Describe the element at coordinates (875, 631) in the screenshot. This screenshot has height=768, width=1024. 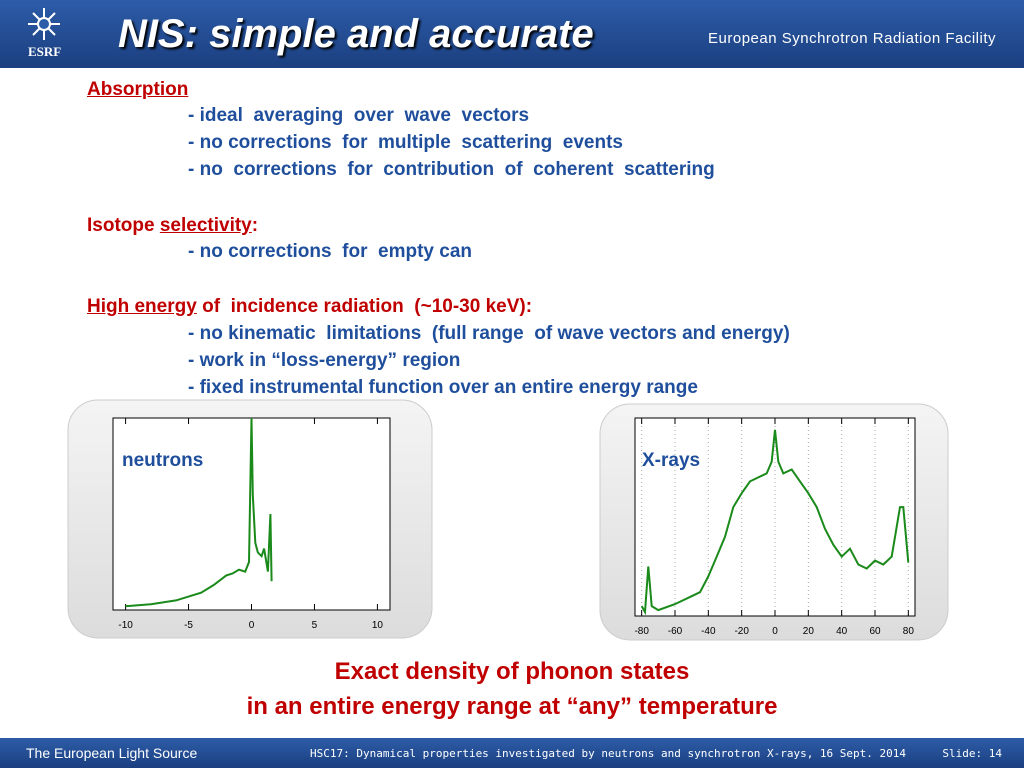
I see `x-tick-label: 60` at that location.